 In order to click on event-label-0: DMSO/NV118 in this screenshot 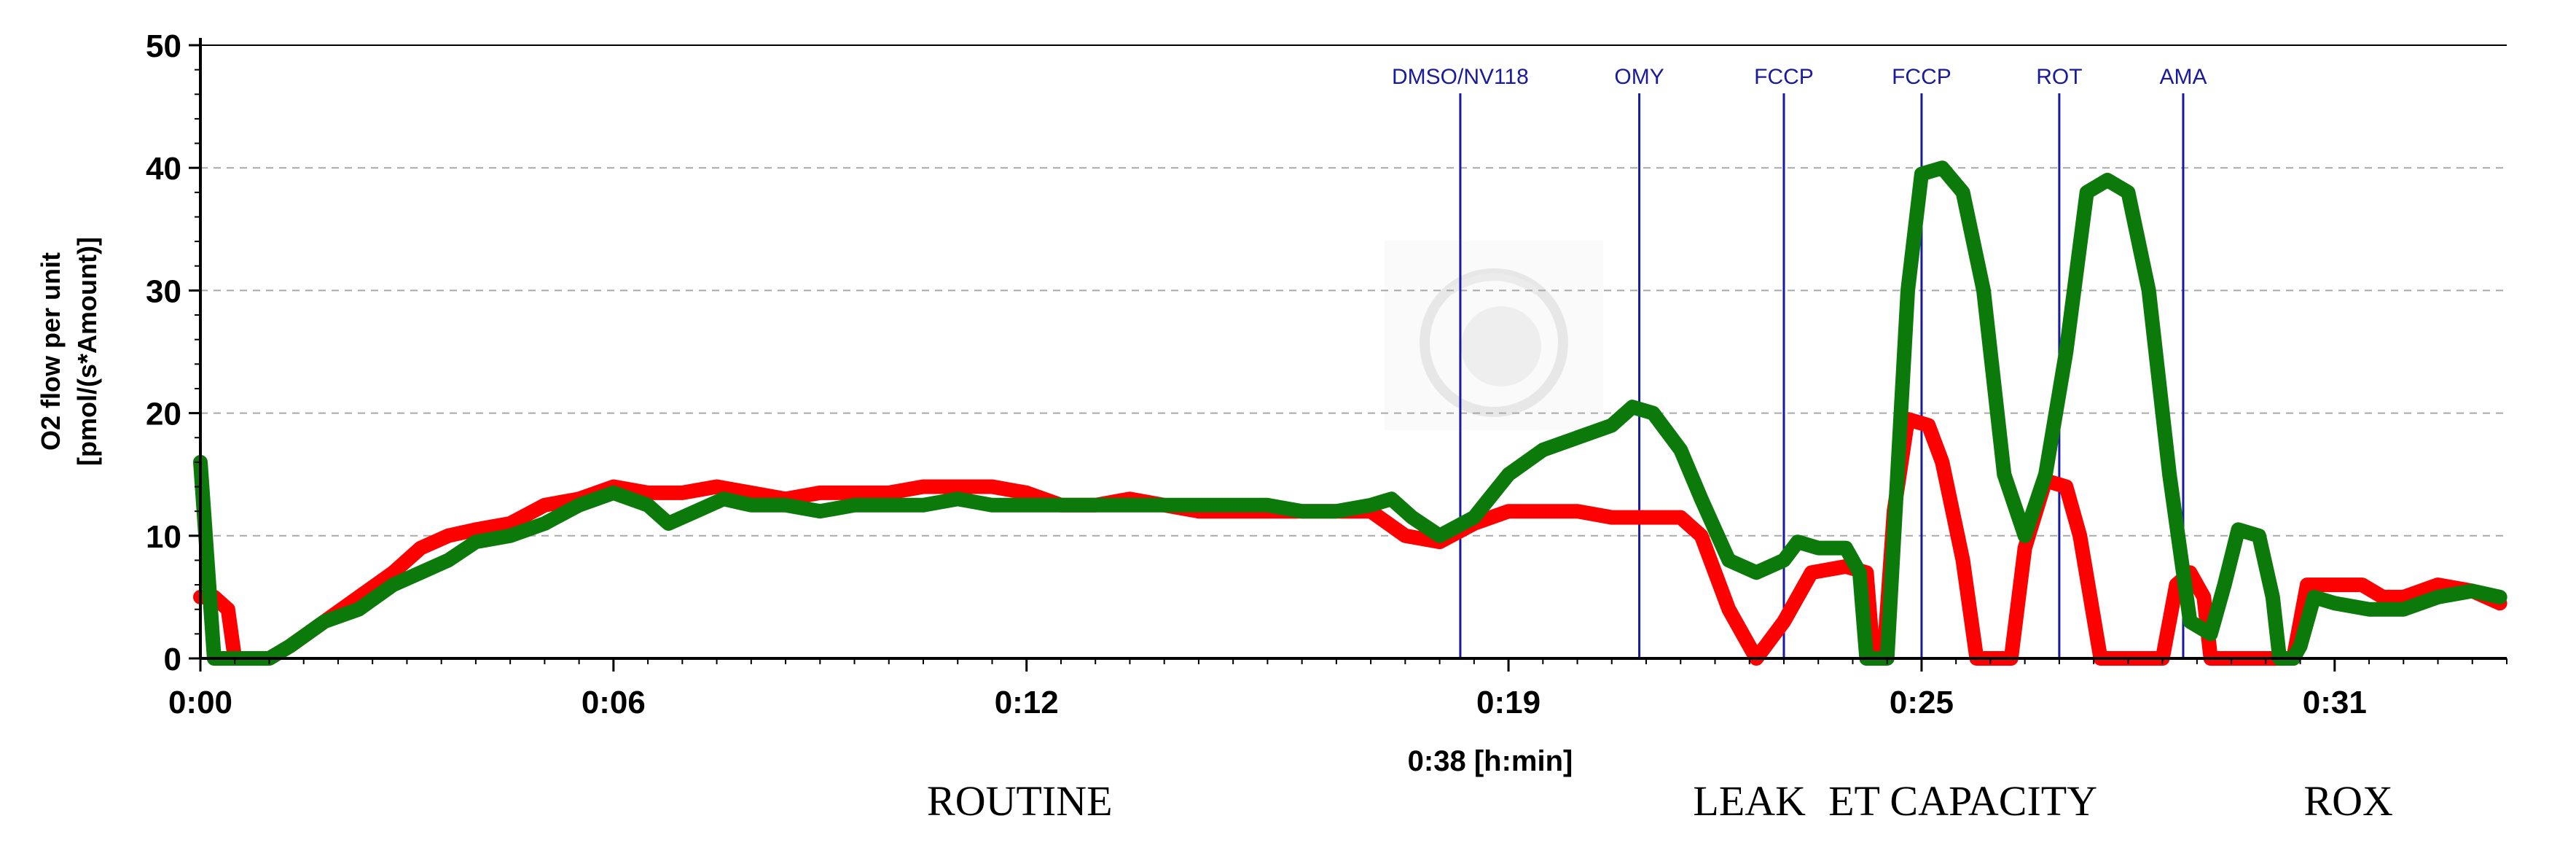, I will do `click(1460, 77)`.